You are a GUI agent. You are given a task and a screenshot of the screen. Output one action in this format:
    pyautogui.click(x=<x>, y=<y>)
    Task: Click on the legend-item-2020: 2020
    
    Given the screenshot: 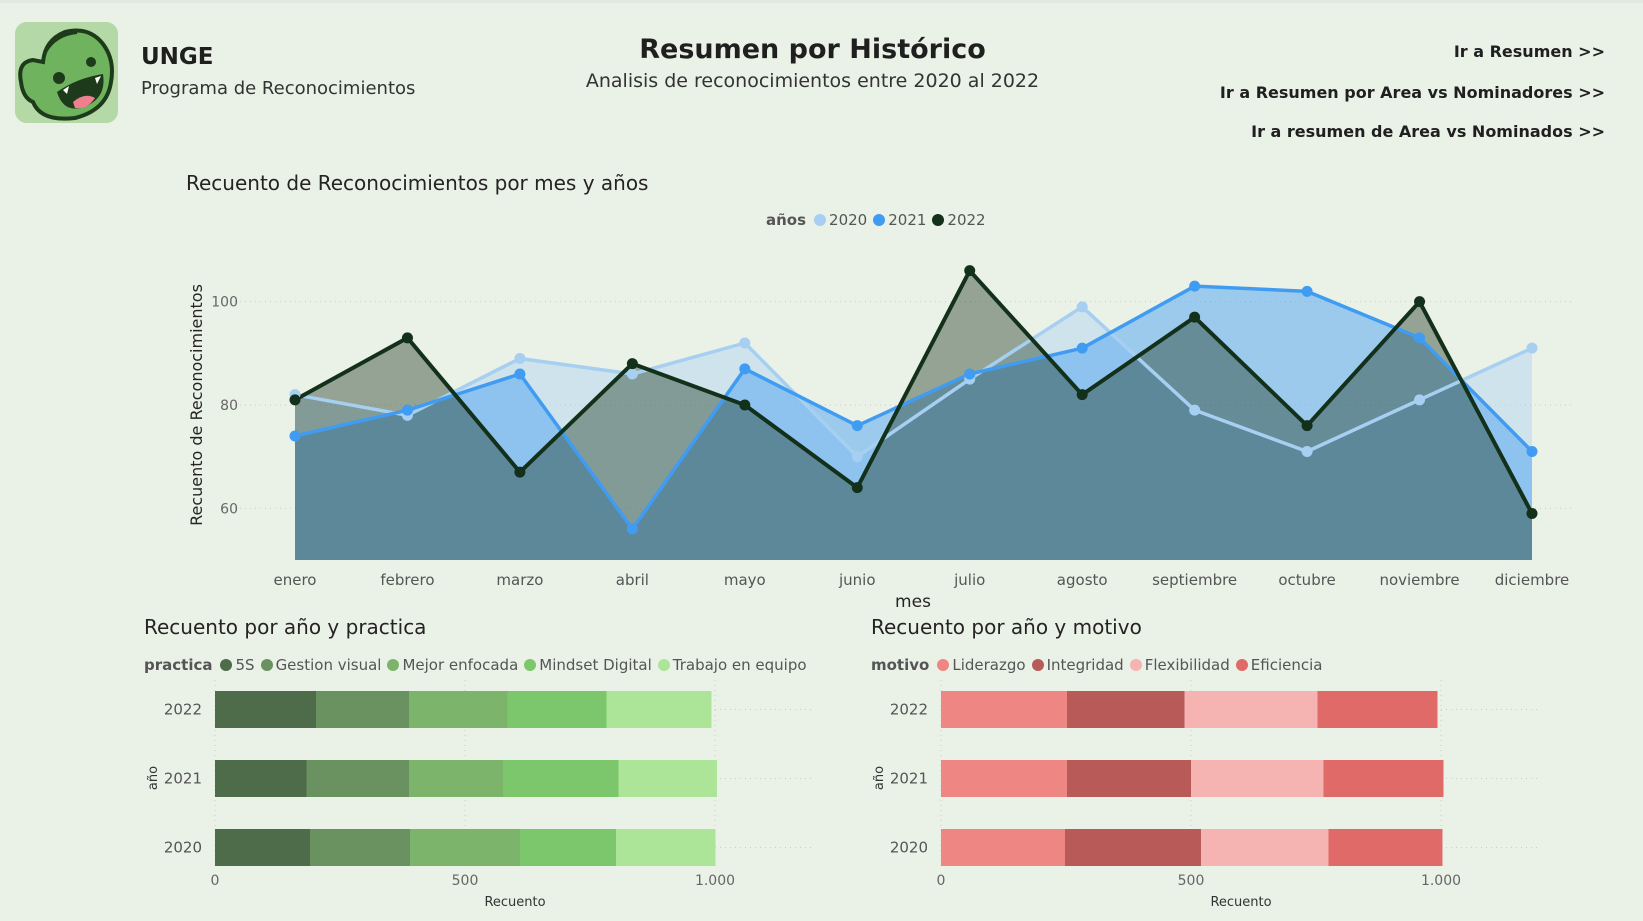 What is the action you would take?
    pyautogui.click(x=840, y=220)
    